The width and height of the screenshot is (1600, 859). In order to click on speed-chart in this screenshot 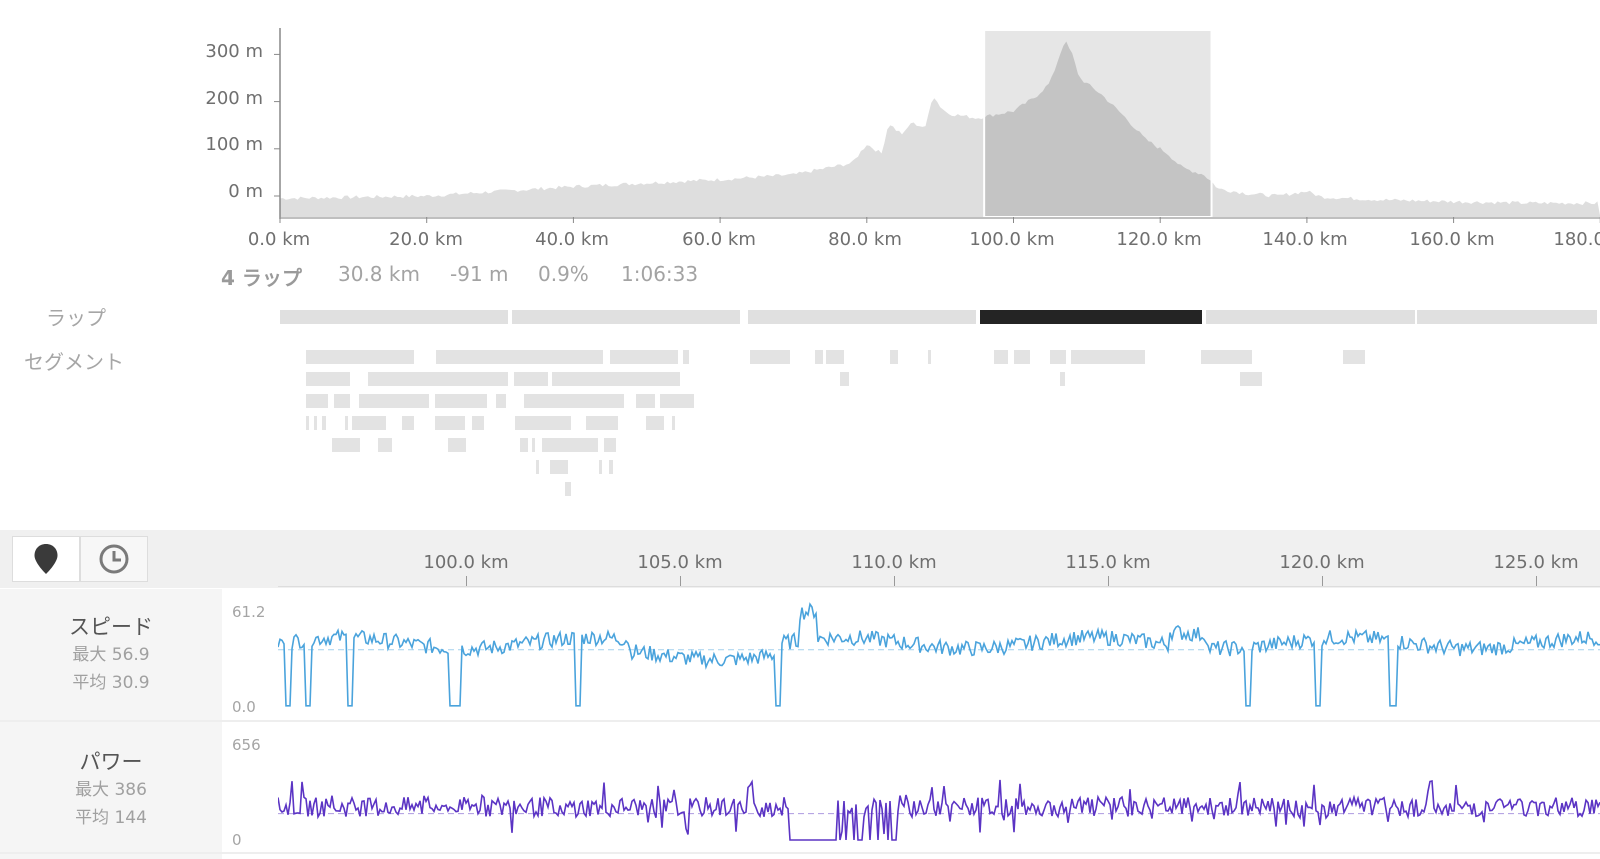, I will do `click(939, 658)`.